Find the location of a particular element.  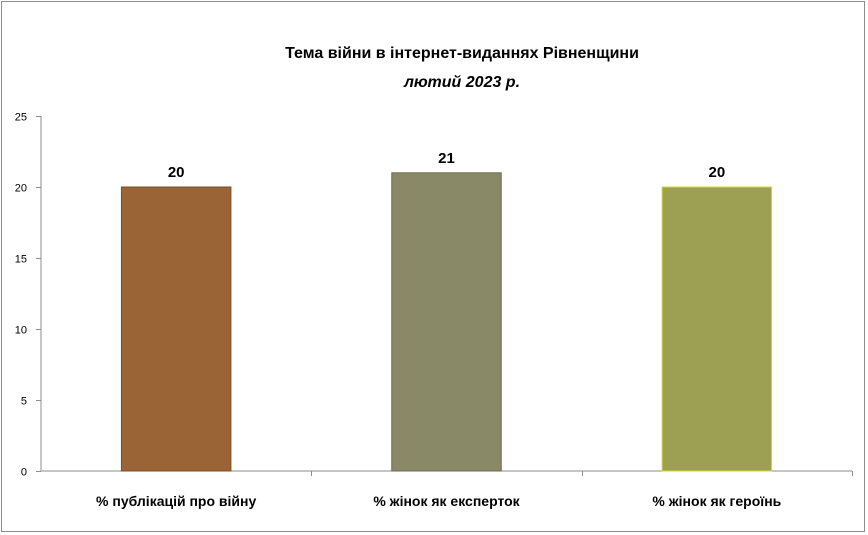

y-tick-label: 25 is located at coordinates (21, 118).